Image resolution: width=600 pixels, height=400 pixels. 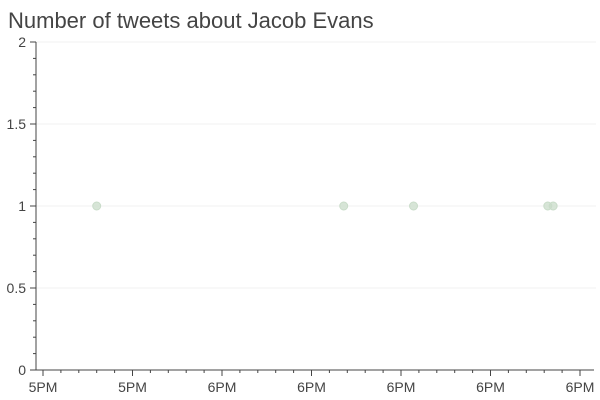 What do you see at coordinates (17, 288) in the screenshot?
I see `y-tick-label: 0.5` at bounding box center [17, 288].